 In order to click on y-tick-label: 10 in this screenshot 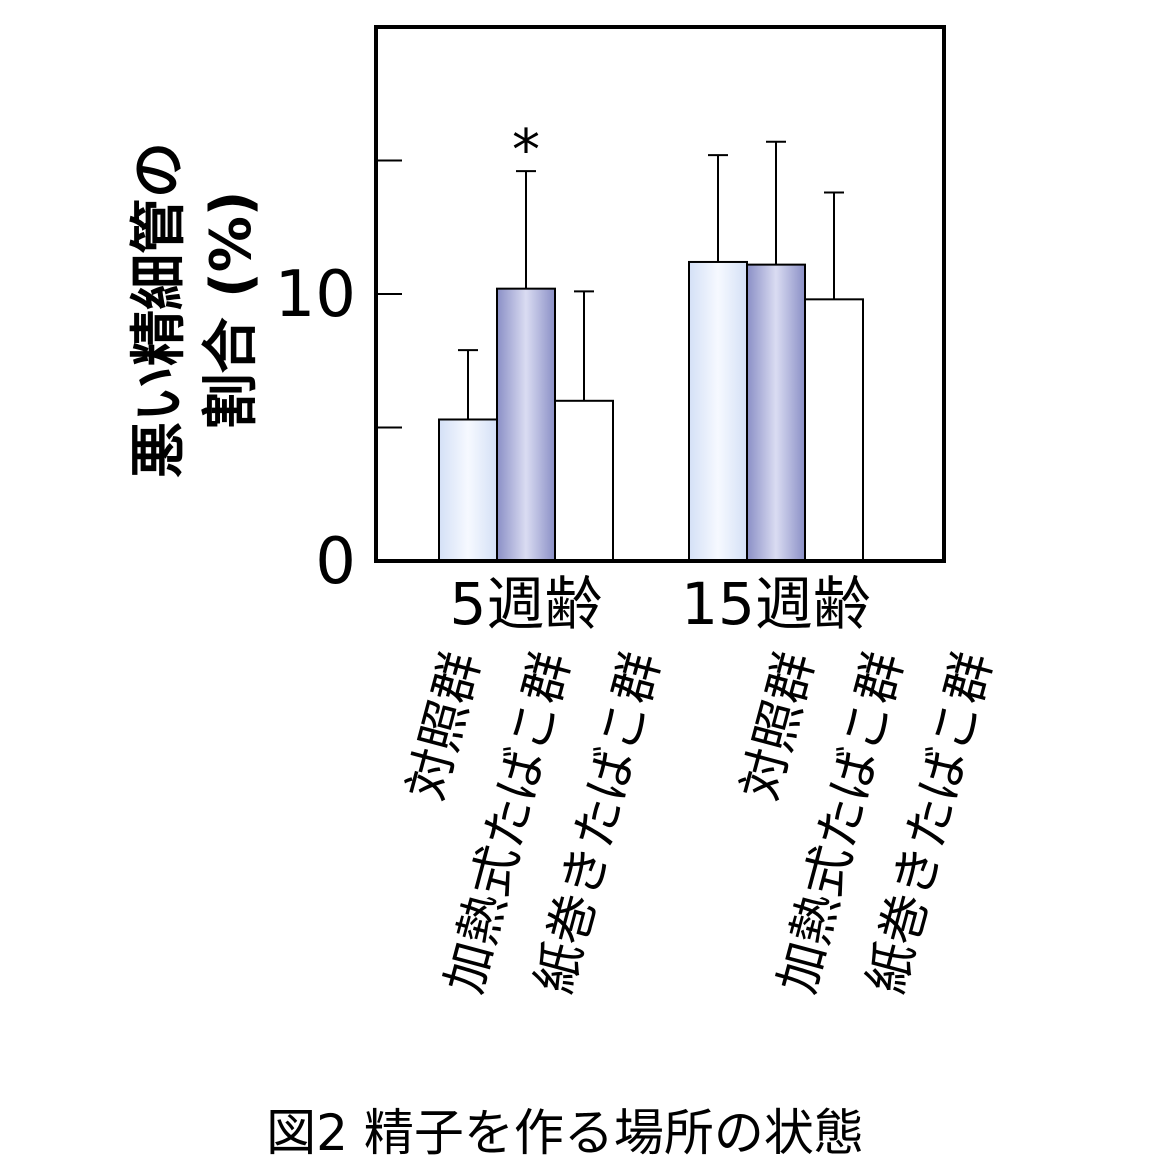, I will do `click(315, 295)`.